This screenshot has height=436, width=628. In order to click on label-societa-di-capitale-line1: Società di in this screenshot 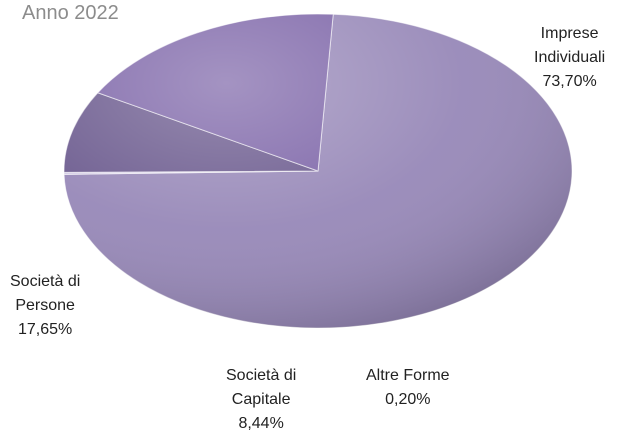, I will do `click(261, 375)`.